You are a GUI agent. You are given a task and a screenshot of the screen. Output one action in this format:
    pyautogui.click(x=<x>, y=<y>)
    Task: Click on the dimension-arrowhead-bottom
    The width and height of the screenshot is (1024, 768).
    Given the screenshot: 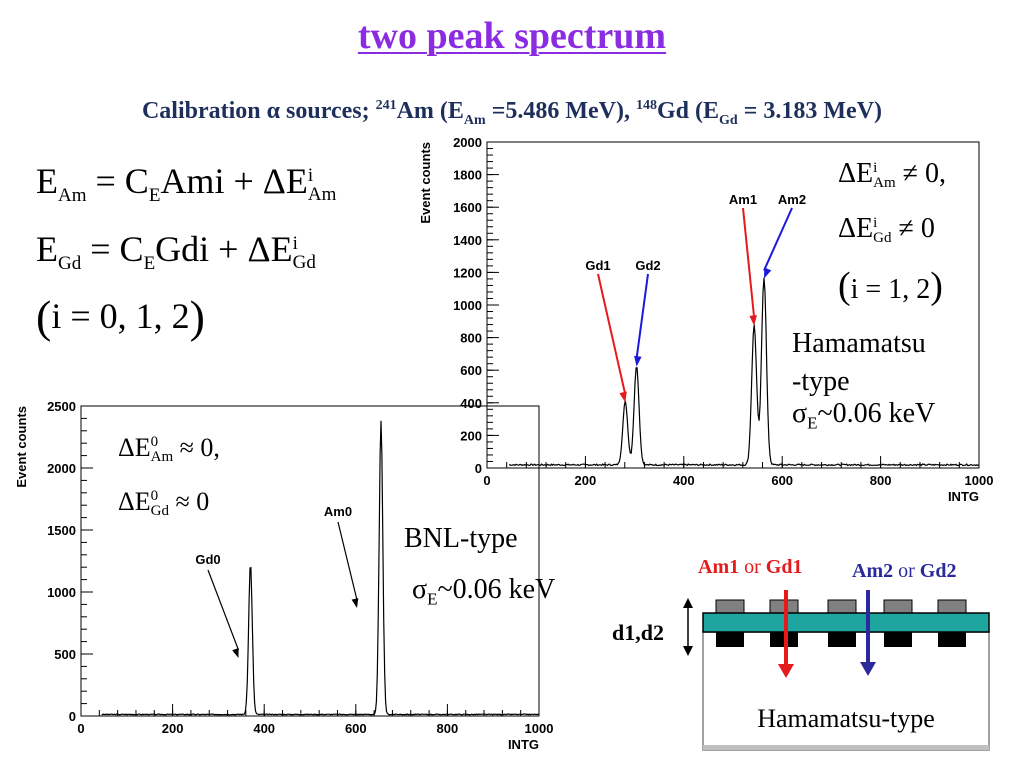 What is the action you would take?
    pyautogui.click(x=688, y=651)
    